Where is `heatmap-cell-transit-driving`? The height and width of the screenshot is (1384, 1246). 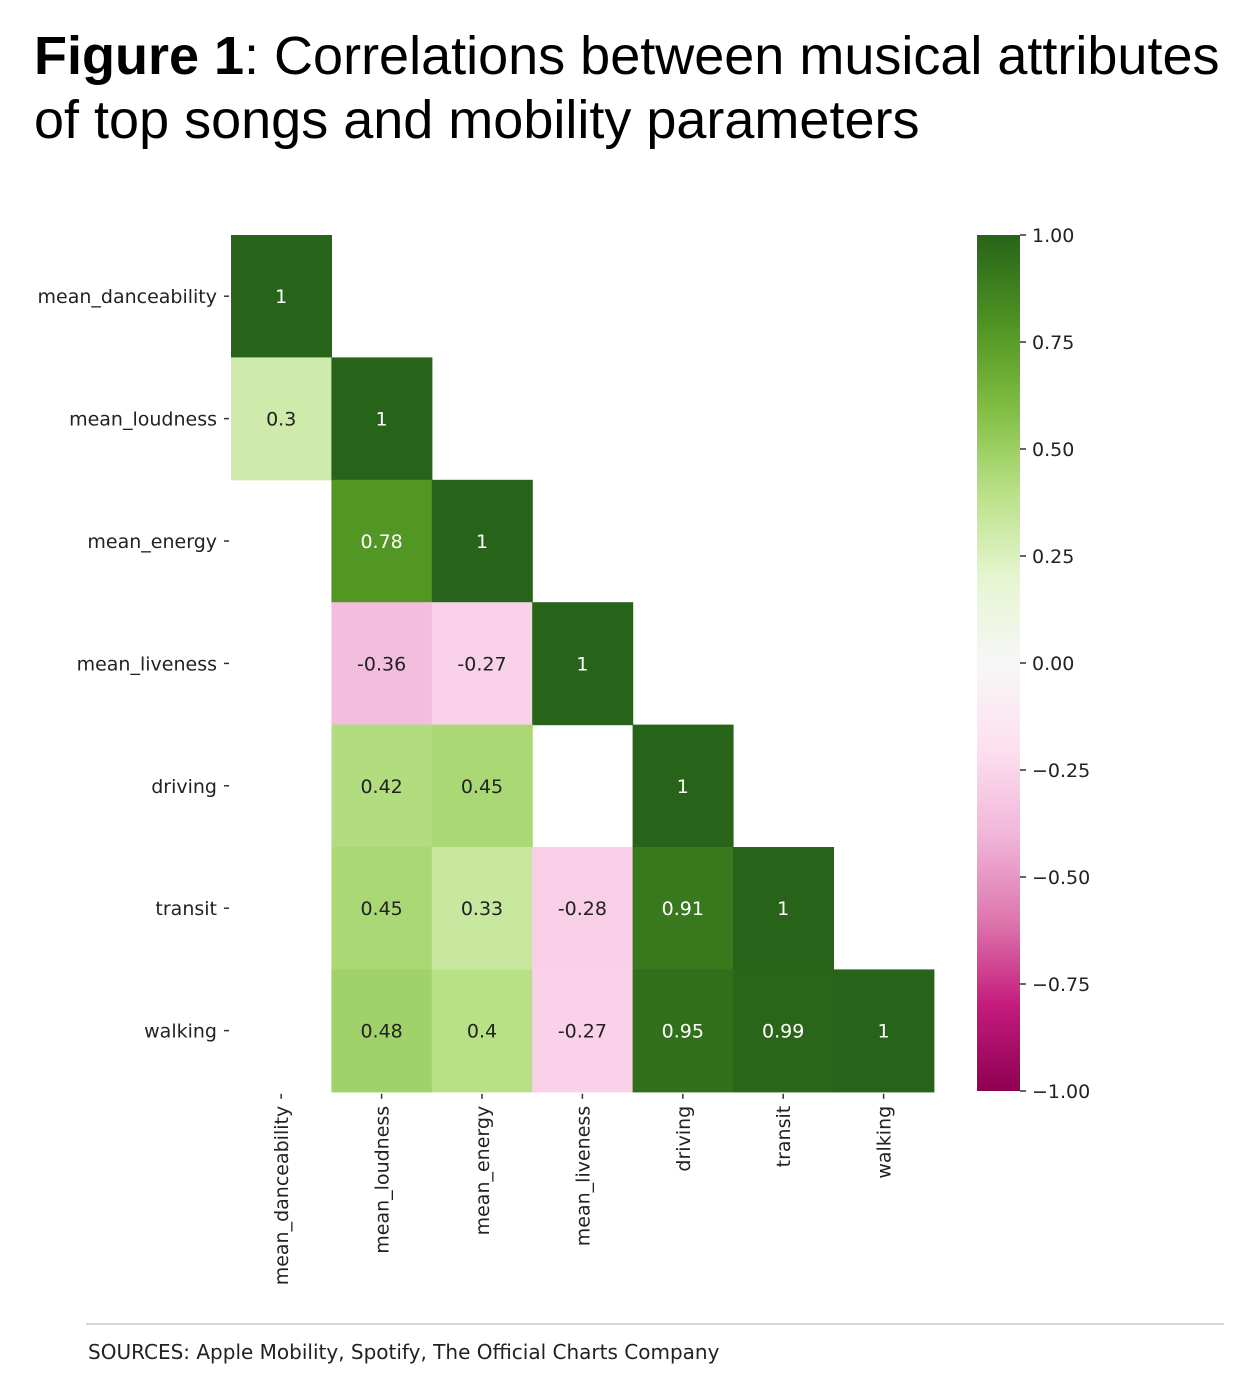
heatmap-cell-transit-driving is located at coordinates (683, 908).